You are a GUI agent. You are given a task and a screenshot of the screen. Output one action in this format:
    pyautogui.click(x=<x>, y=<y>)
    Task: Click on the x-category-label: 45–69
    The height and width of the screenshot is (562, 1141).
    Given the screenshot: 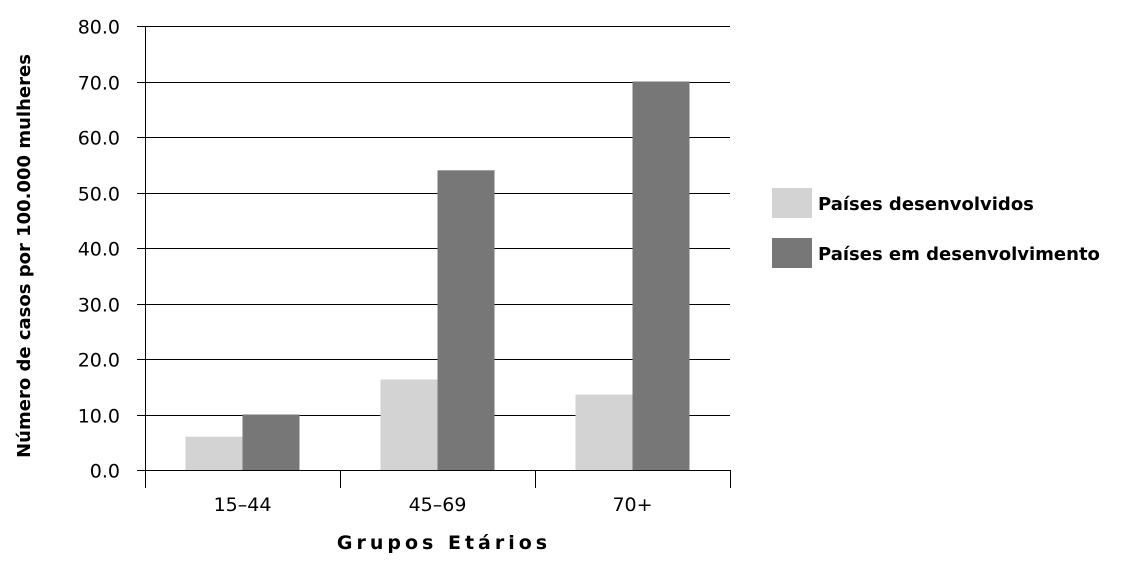 What is the action you would take?
    pyautogui.click(x=438, y=505)
    